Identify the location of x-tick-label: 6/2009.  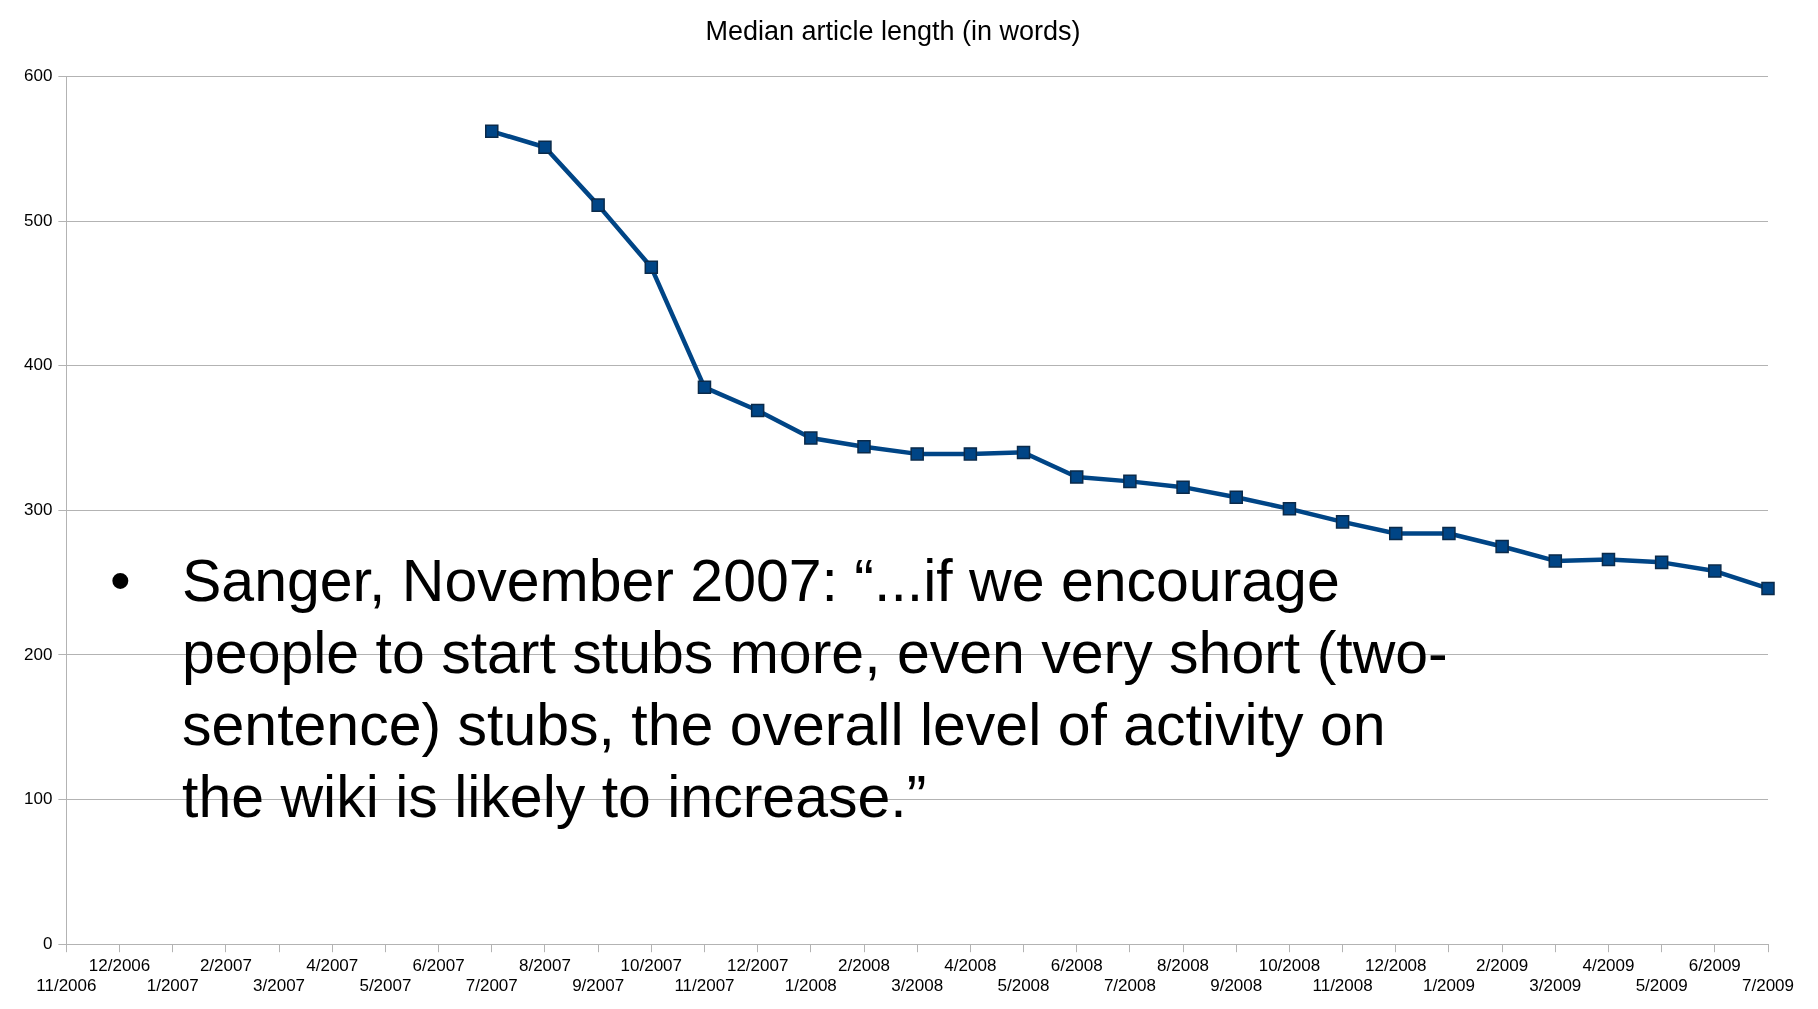
(1714, 966).